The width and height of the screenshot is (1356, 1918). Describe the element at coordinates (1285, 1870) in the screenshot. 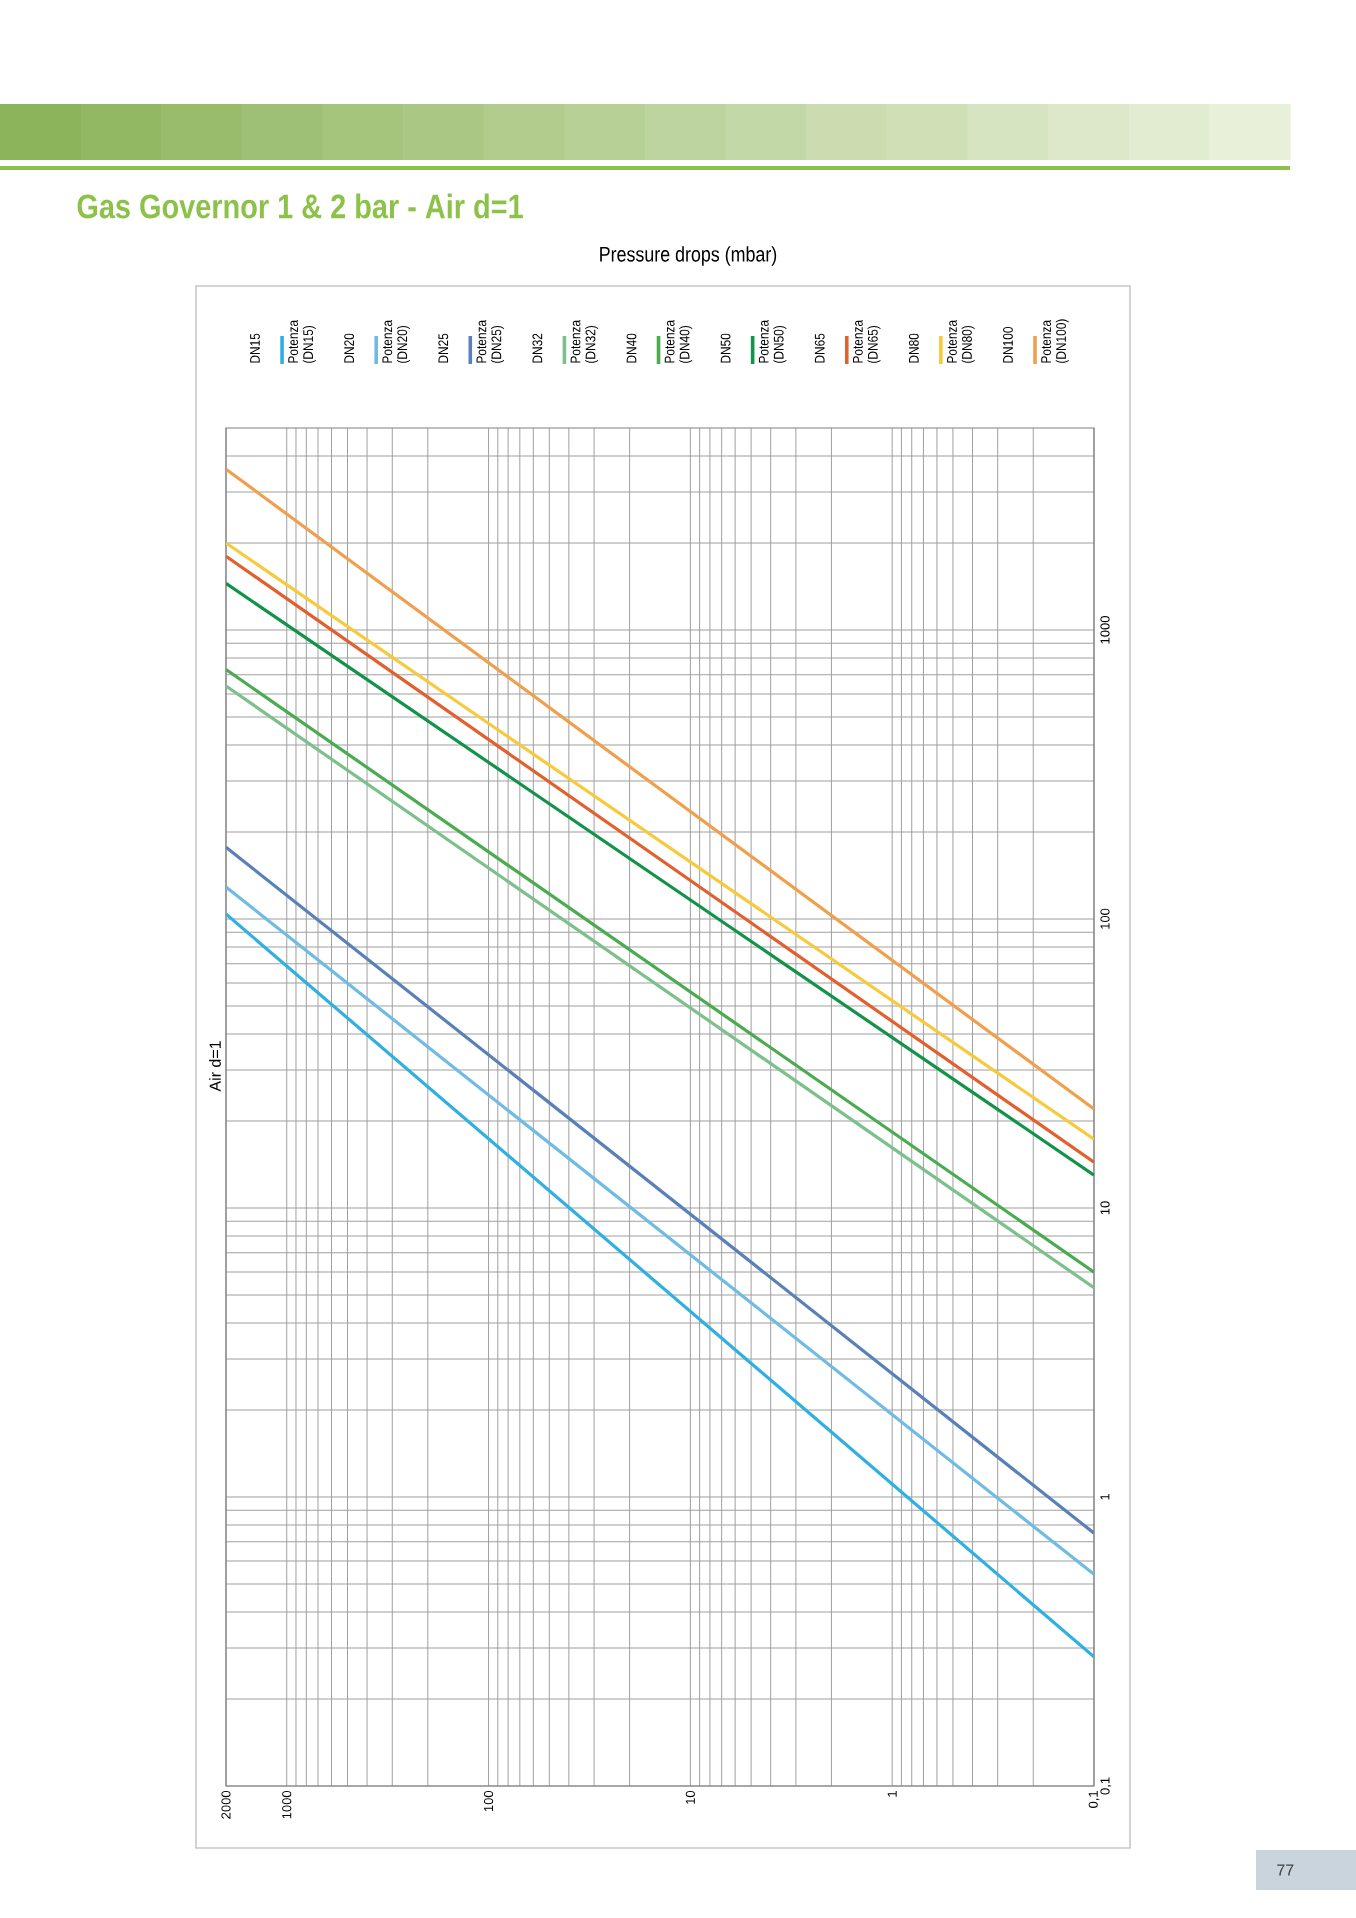

I see `text: 77` at that location.